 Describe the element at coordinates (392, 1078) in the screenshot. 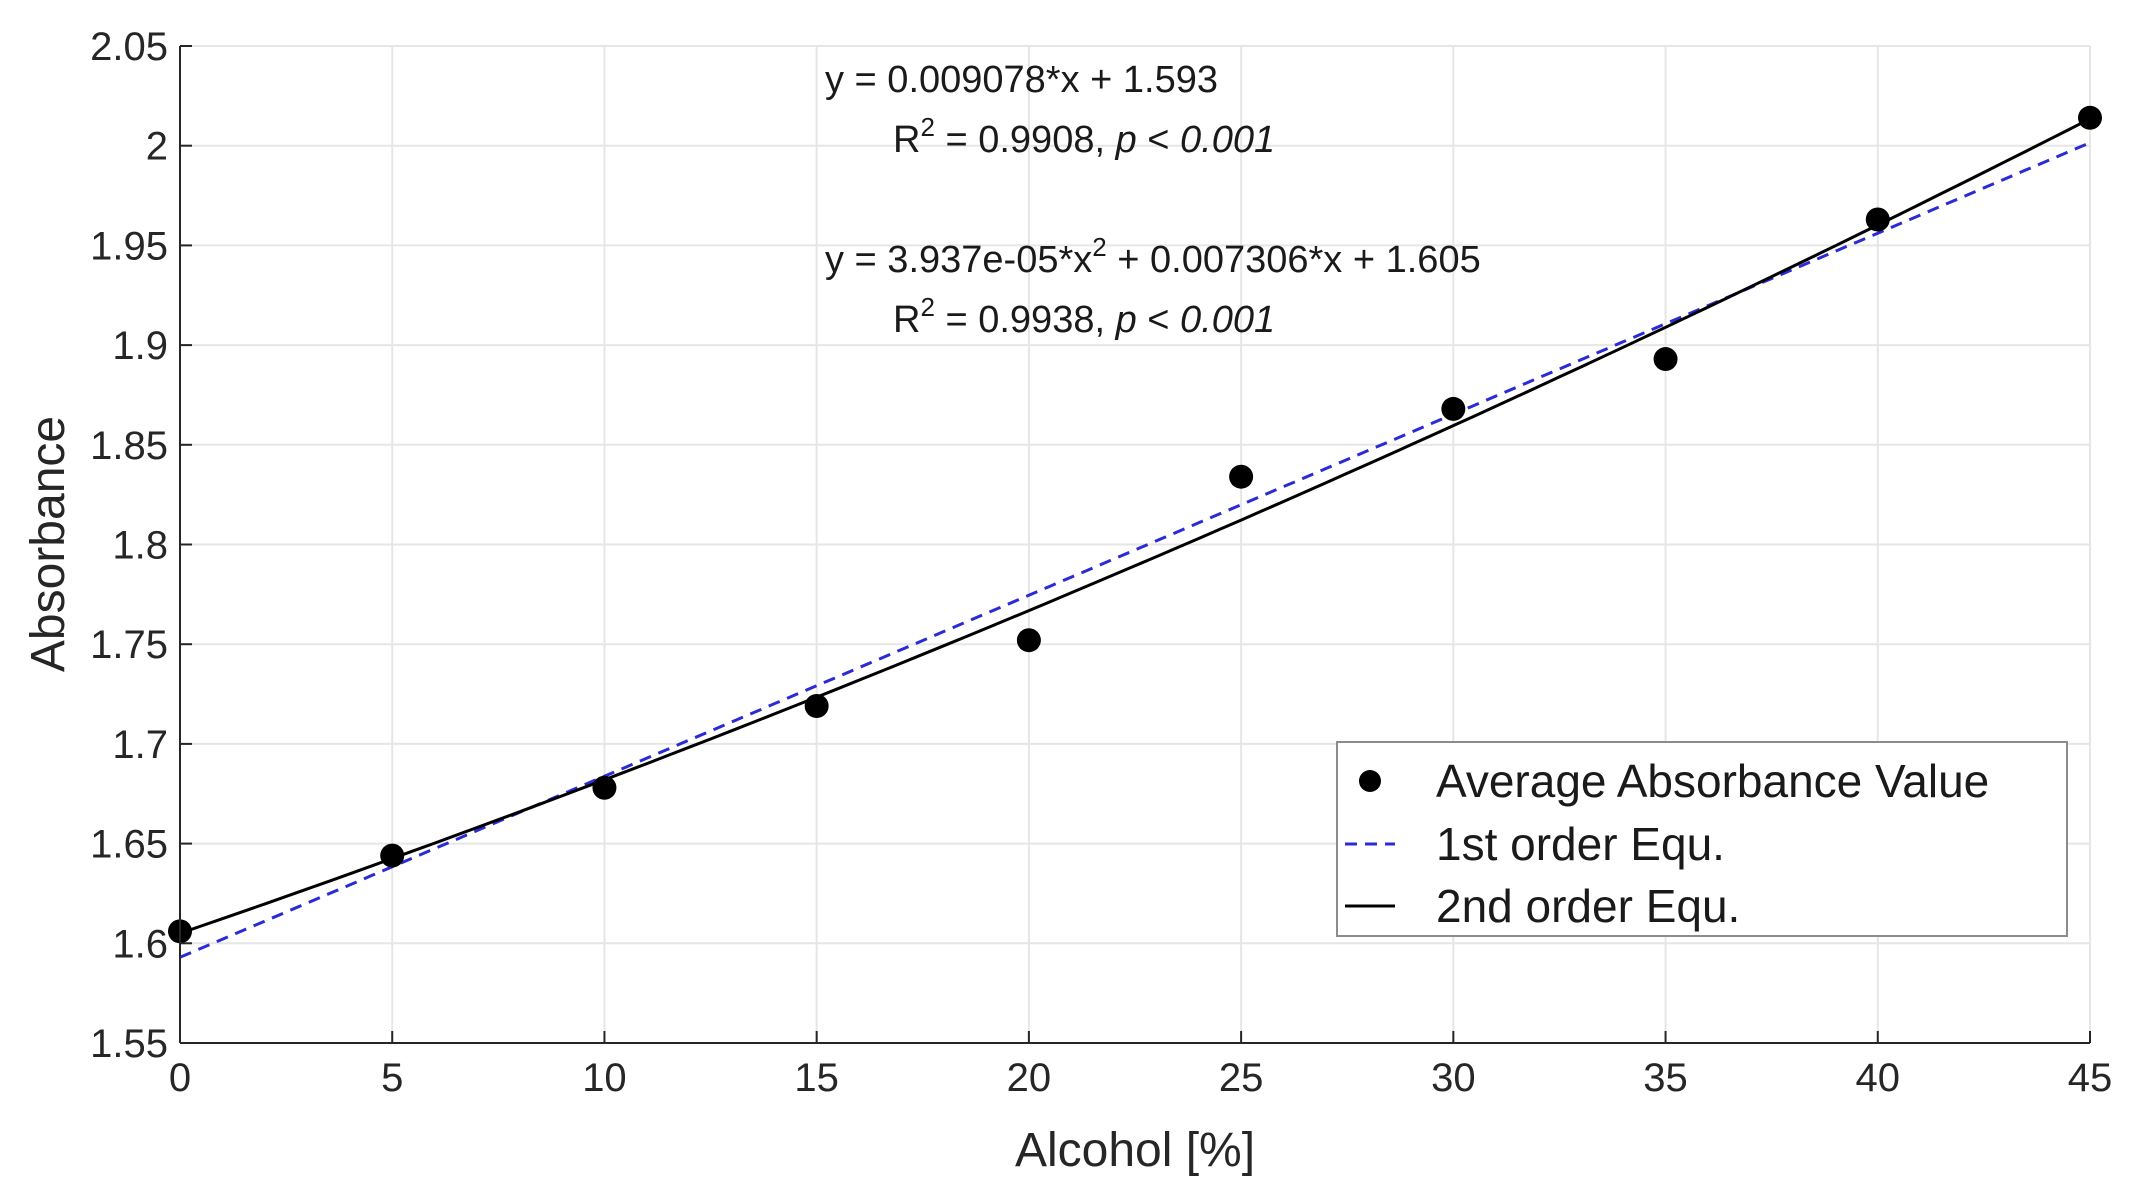

I see `x-tick-label: 5` at that location.